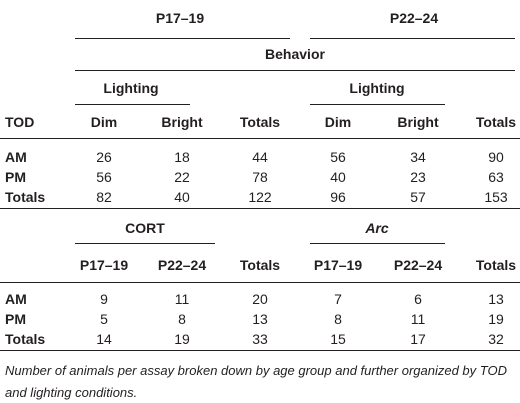 Image resolution: width=520 pixels, height=403 pixels. I want to click on table-cell: 20, so click(260, 299).